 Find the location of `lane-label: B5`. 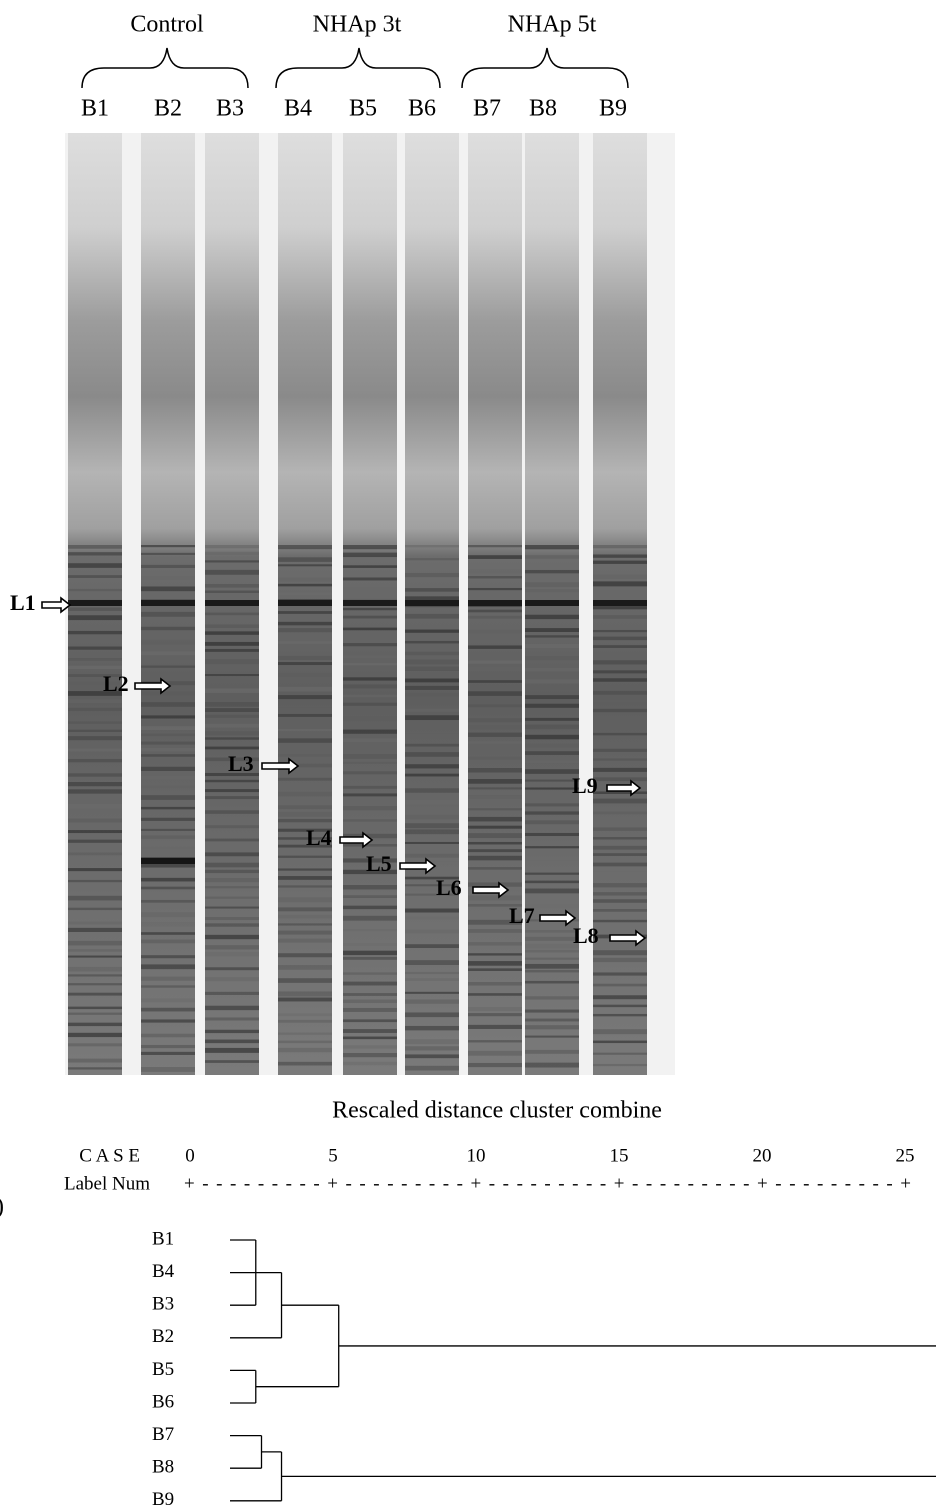

lane-label: B5 is located at coordinates (363, 109).